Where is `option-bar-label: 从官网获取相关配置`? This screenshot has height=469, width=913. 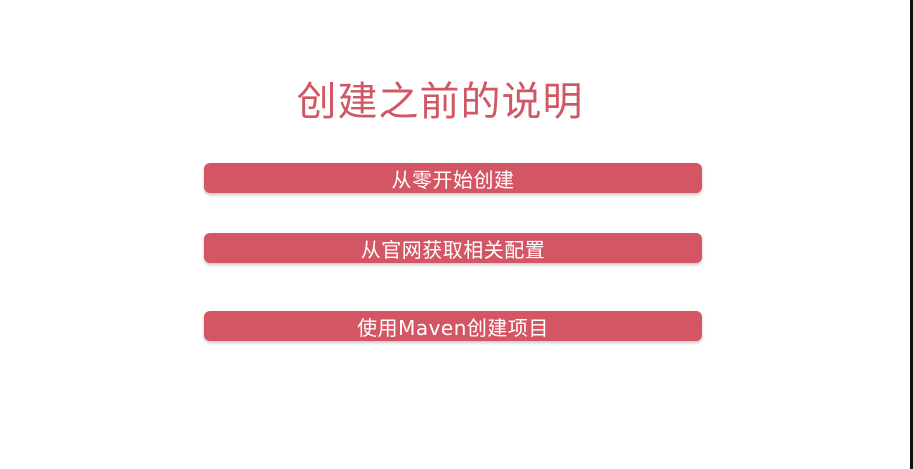
option-bar-label: 从官网获取相关配置 is located at coordinates (453, 249).